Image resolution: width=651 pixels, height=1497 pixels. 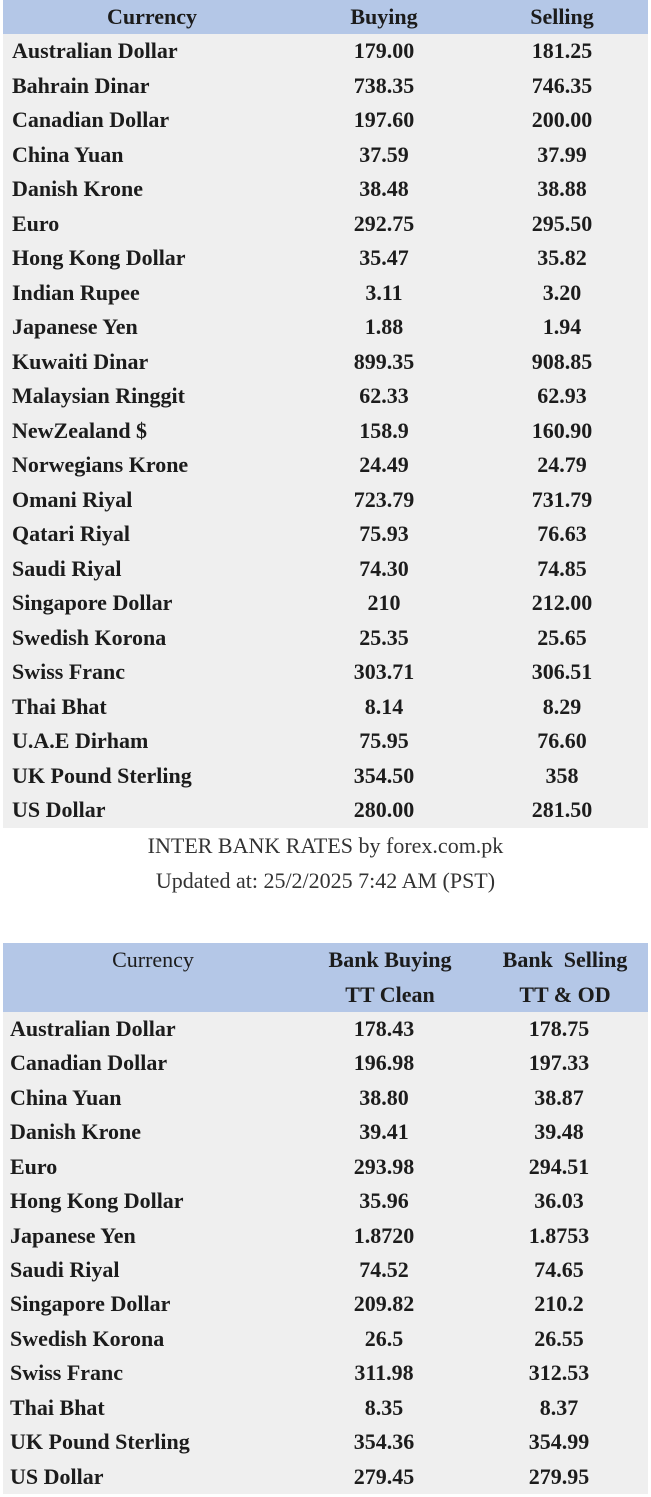 What do you see at coordinates (384, 602) in the screenshot?
I see `rate-cell: 210` at bounding box center [384, 602].